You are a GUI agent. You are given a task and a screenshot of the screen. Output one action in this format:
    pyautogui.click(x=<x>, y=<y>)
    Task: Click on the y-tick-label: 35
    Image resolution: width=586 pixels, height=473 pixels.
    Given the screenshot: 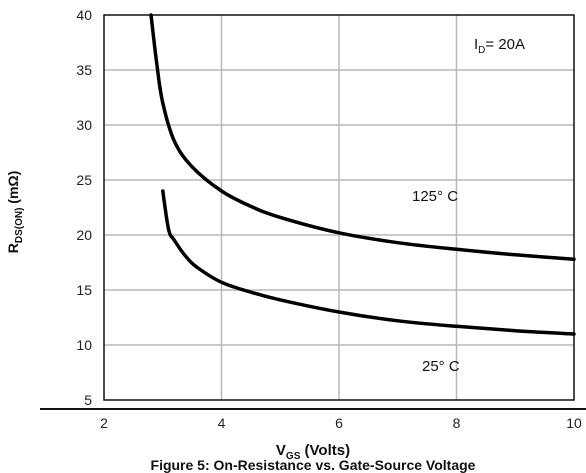 What is the action you would take?
    pyautogui.click(x=84, y=70)
    